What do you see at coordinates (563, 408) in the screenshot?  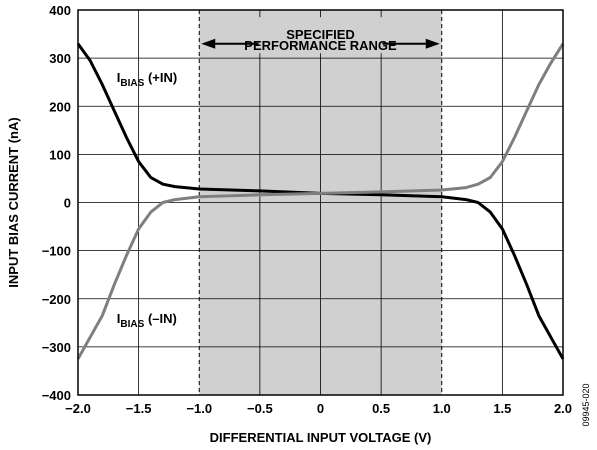 I see `x-tick-label: 2.0` at bounding box center [563, 408].